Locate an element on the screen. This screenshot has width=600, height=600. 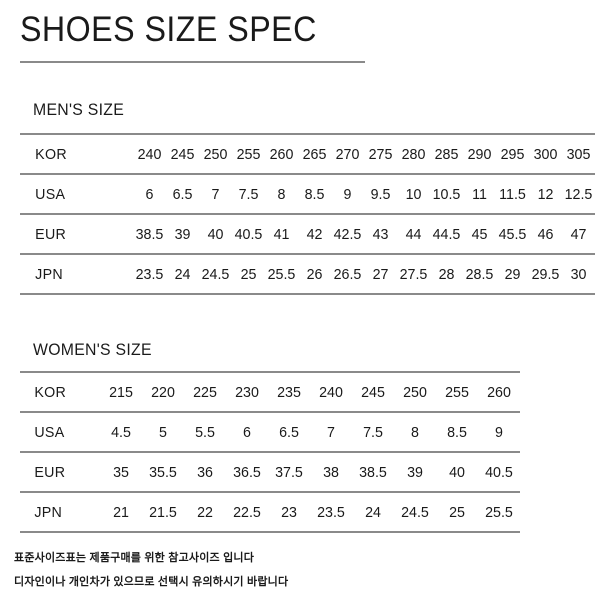
size-cell: 35.5 is located at coordinates (163, 471).